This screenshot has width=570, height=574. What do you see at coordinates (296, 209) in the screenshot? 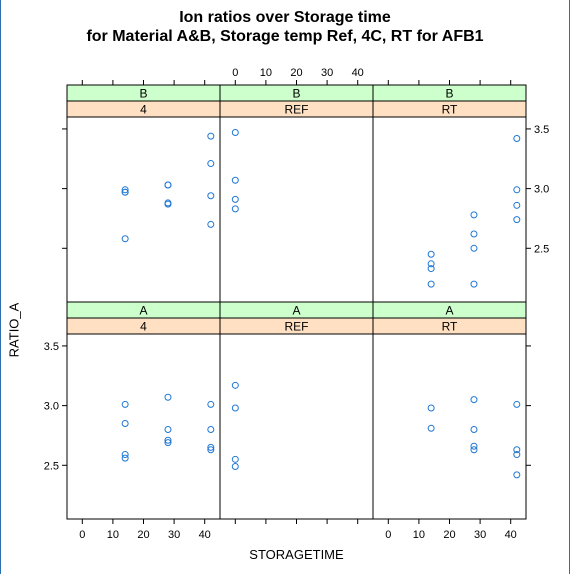
I see `panel-B-REF` at bounding box center [296, 209].